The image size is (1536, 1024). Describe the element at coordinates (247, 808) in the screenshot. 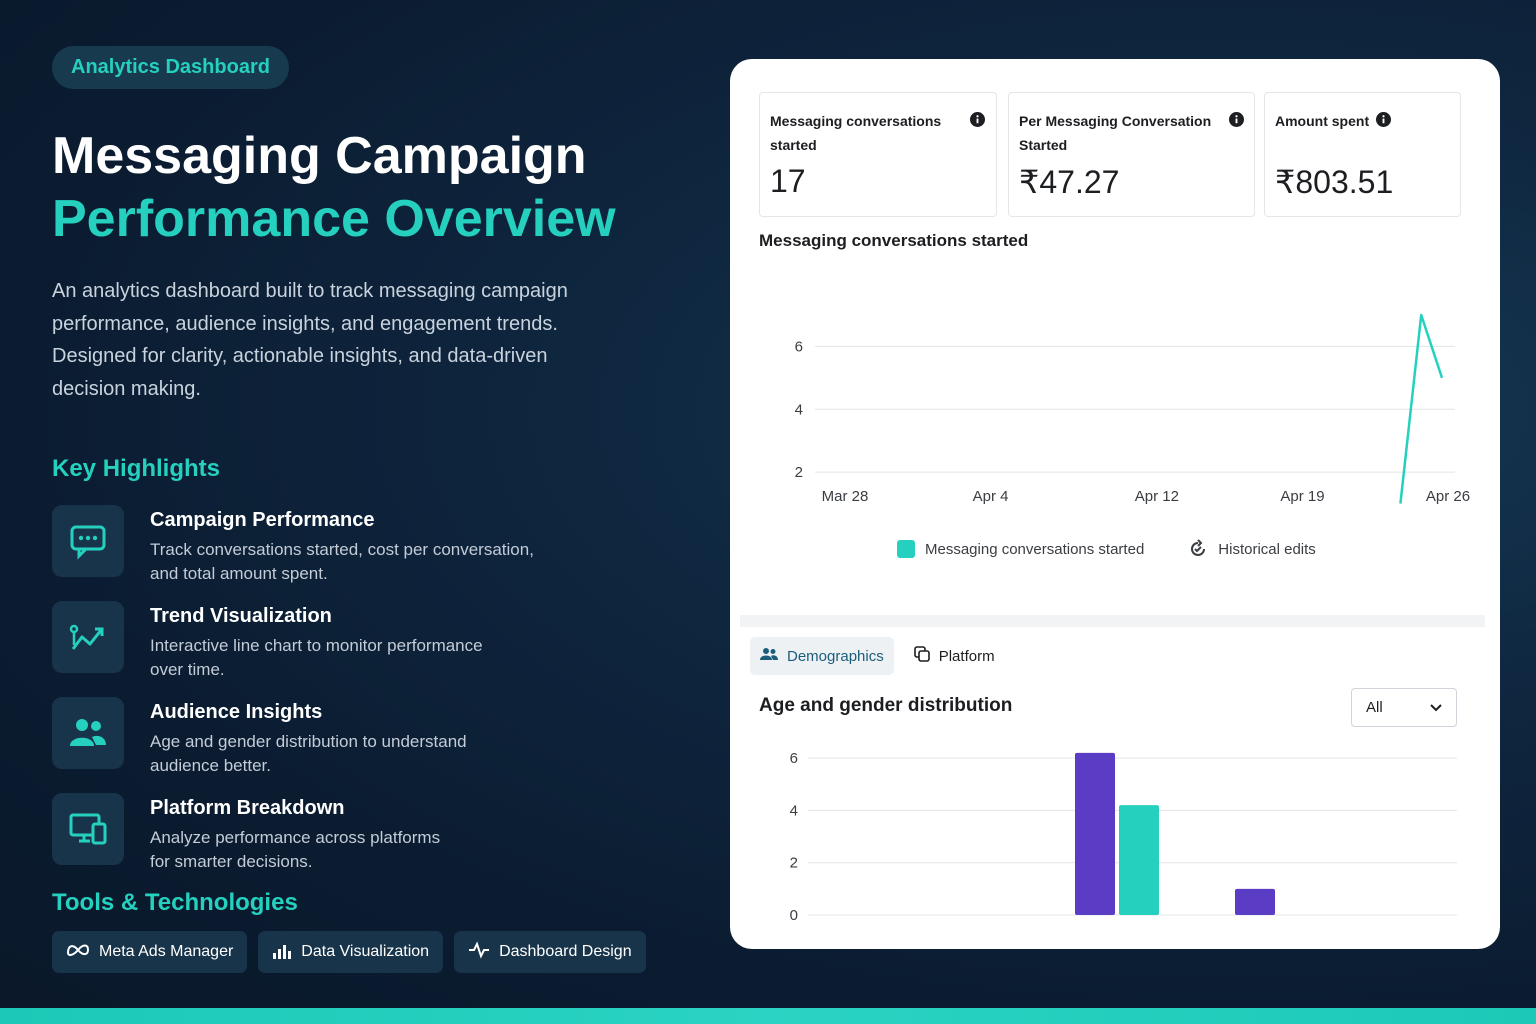

I see `highlight-name: Platform Breakdown` at that location.